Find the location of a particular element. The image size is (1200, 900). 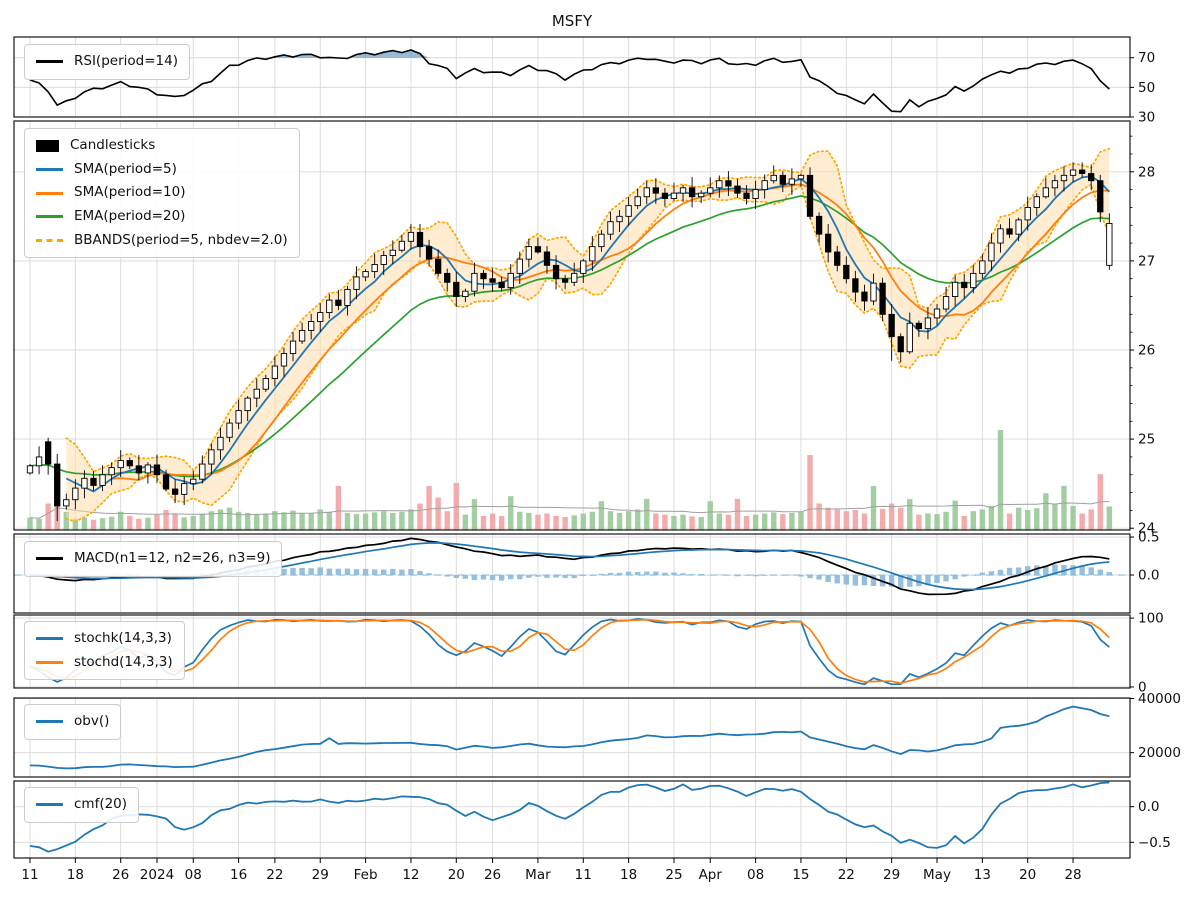

stochd-legend-label: stochd(14,3,3) is located at coordinates (123, 661).